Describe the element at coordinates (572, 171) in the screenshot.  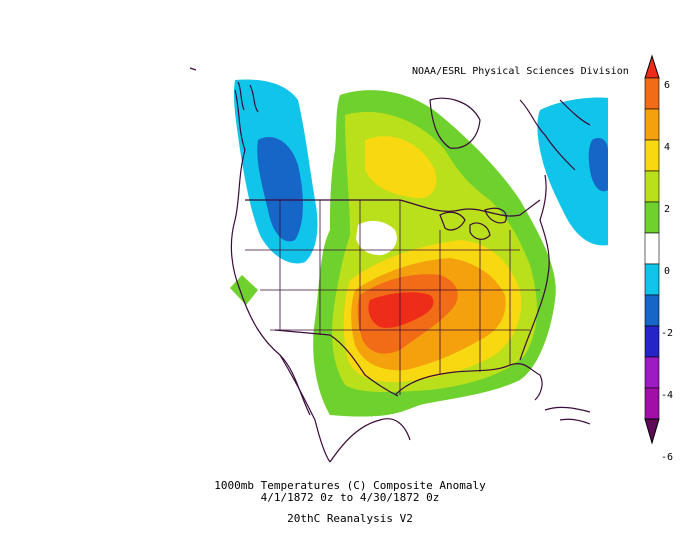
I see `anomaly-contour-m1-m2-east` at that location.